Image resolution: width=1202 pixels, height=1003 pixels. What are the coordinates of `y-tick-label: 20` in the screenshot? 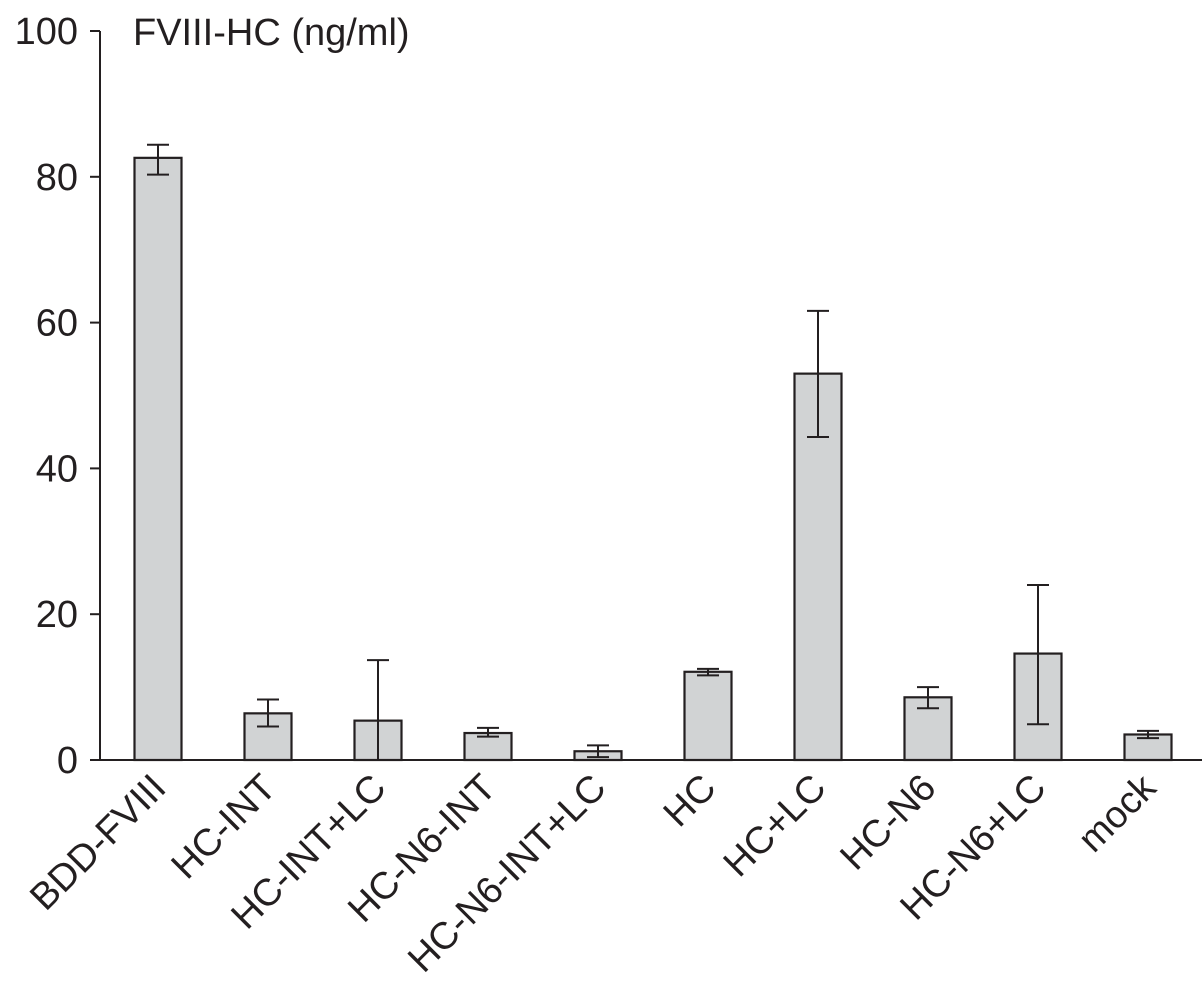 It's located at (57, 615).